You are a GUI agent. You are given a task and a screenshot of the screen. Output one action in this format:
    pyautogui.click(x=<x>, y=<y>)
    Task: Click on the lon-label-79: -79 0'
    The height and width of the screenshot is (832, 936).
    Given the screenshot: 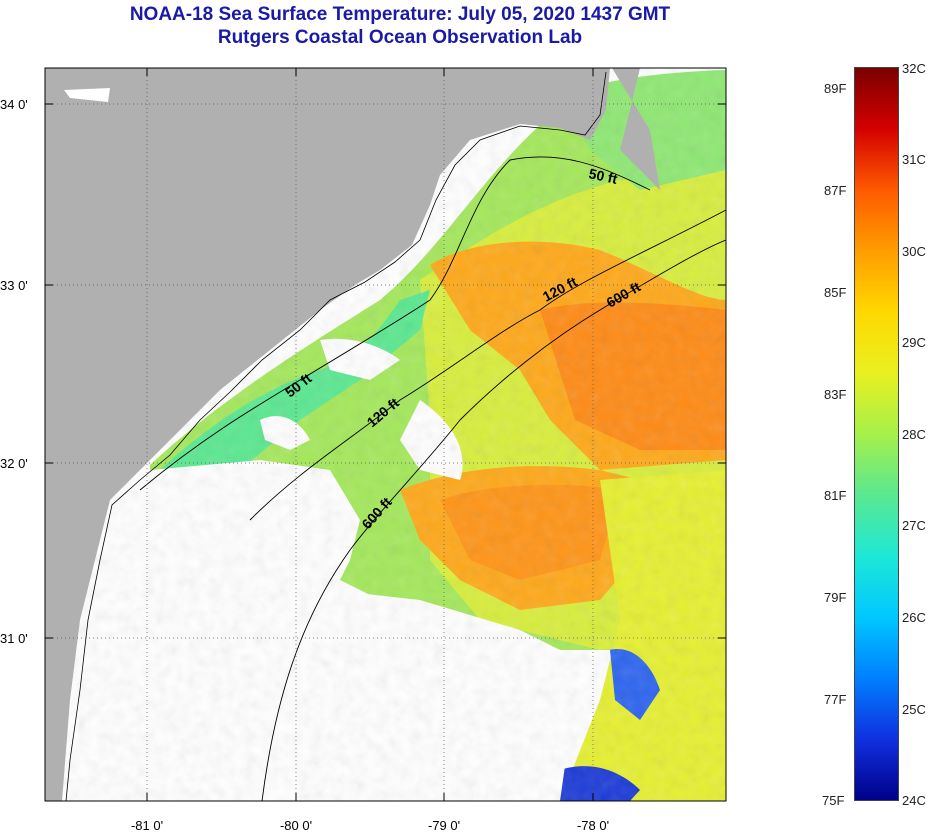 What is the action you would take?
    pyautogui.click(x=444, y=825)
    